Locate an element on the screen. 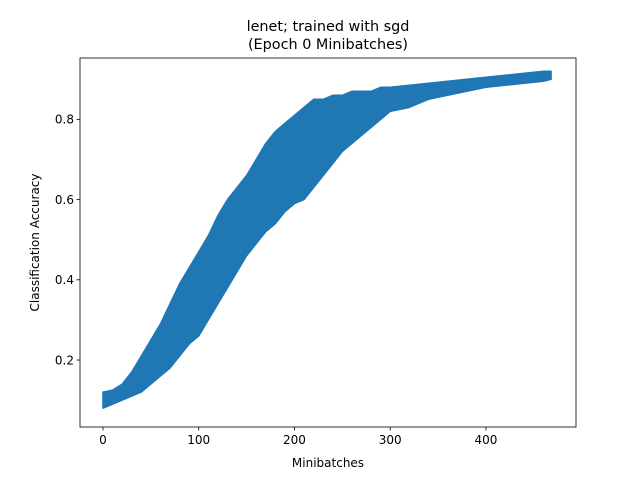 The height and width of the screenshot is (480, 640). x-axis-label: Minibatches is located at coordinates (328, 463).